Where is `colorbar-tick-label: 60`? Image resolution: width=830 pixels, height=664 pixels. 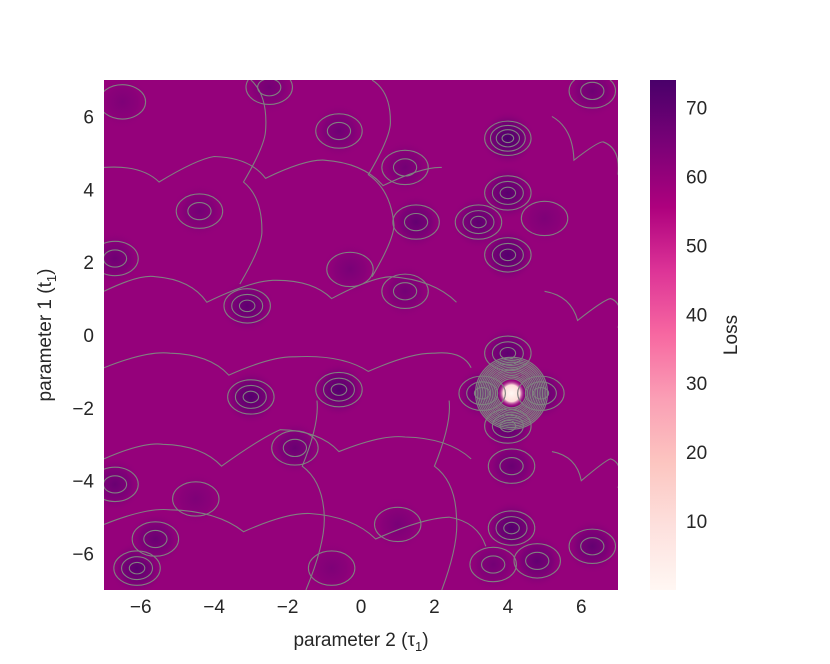
colorbar-tick-label: 60 is located at coordinates (696, 177).